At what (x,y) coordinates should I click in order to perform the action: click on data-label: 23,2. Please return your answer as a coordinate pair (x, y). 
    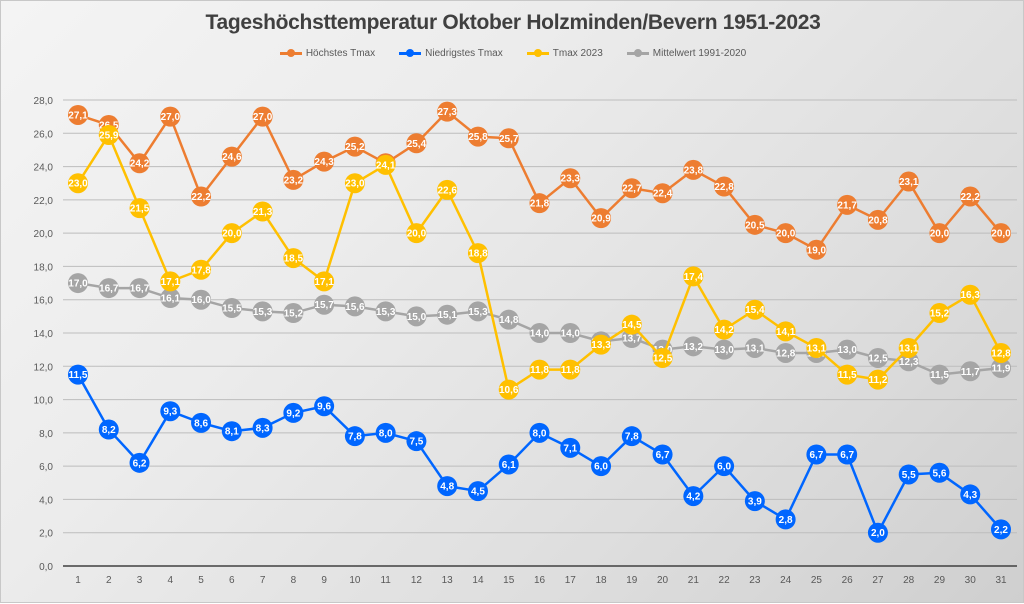
    Looking at the image, I should click on (294, 180).